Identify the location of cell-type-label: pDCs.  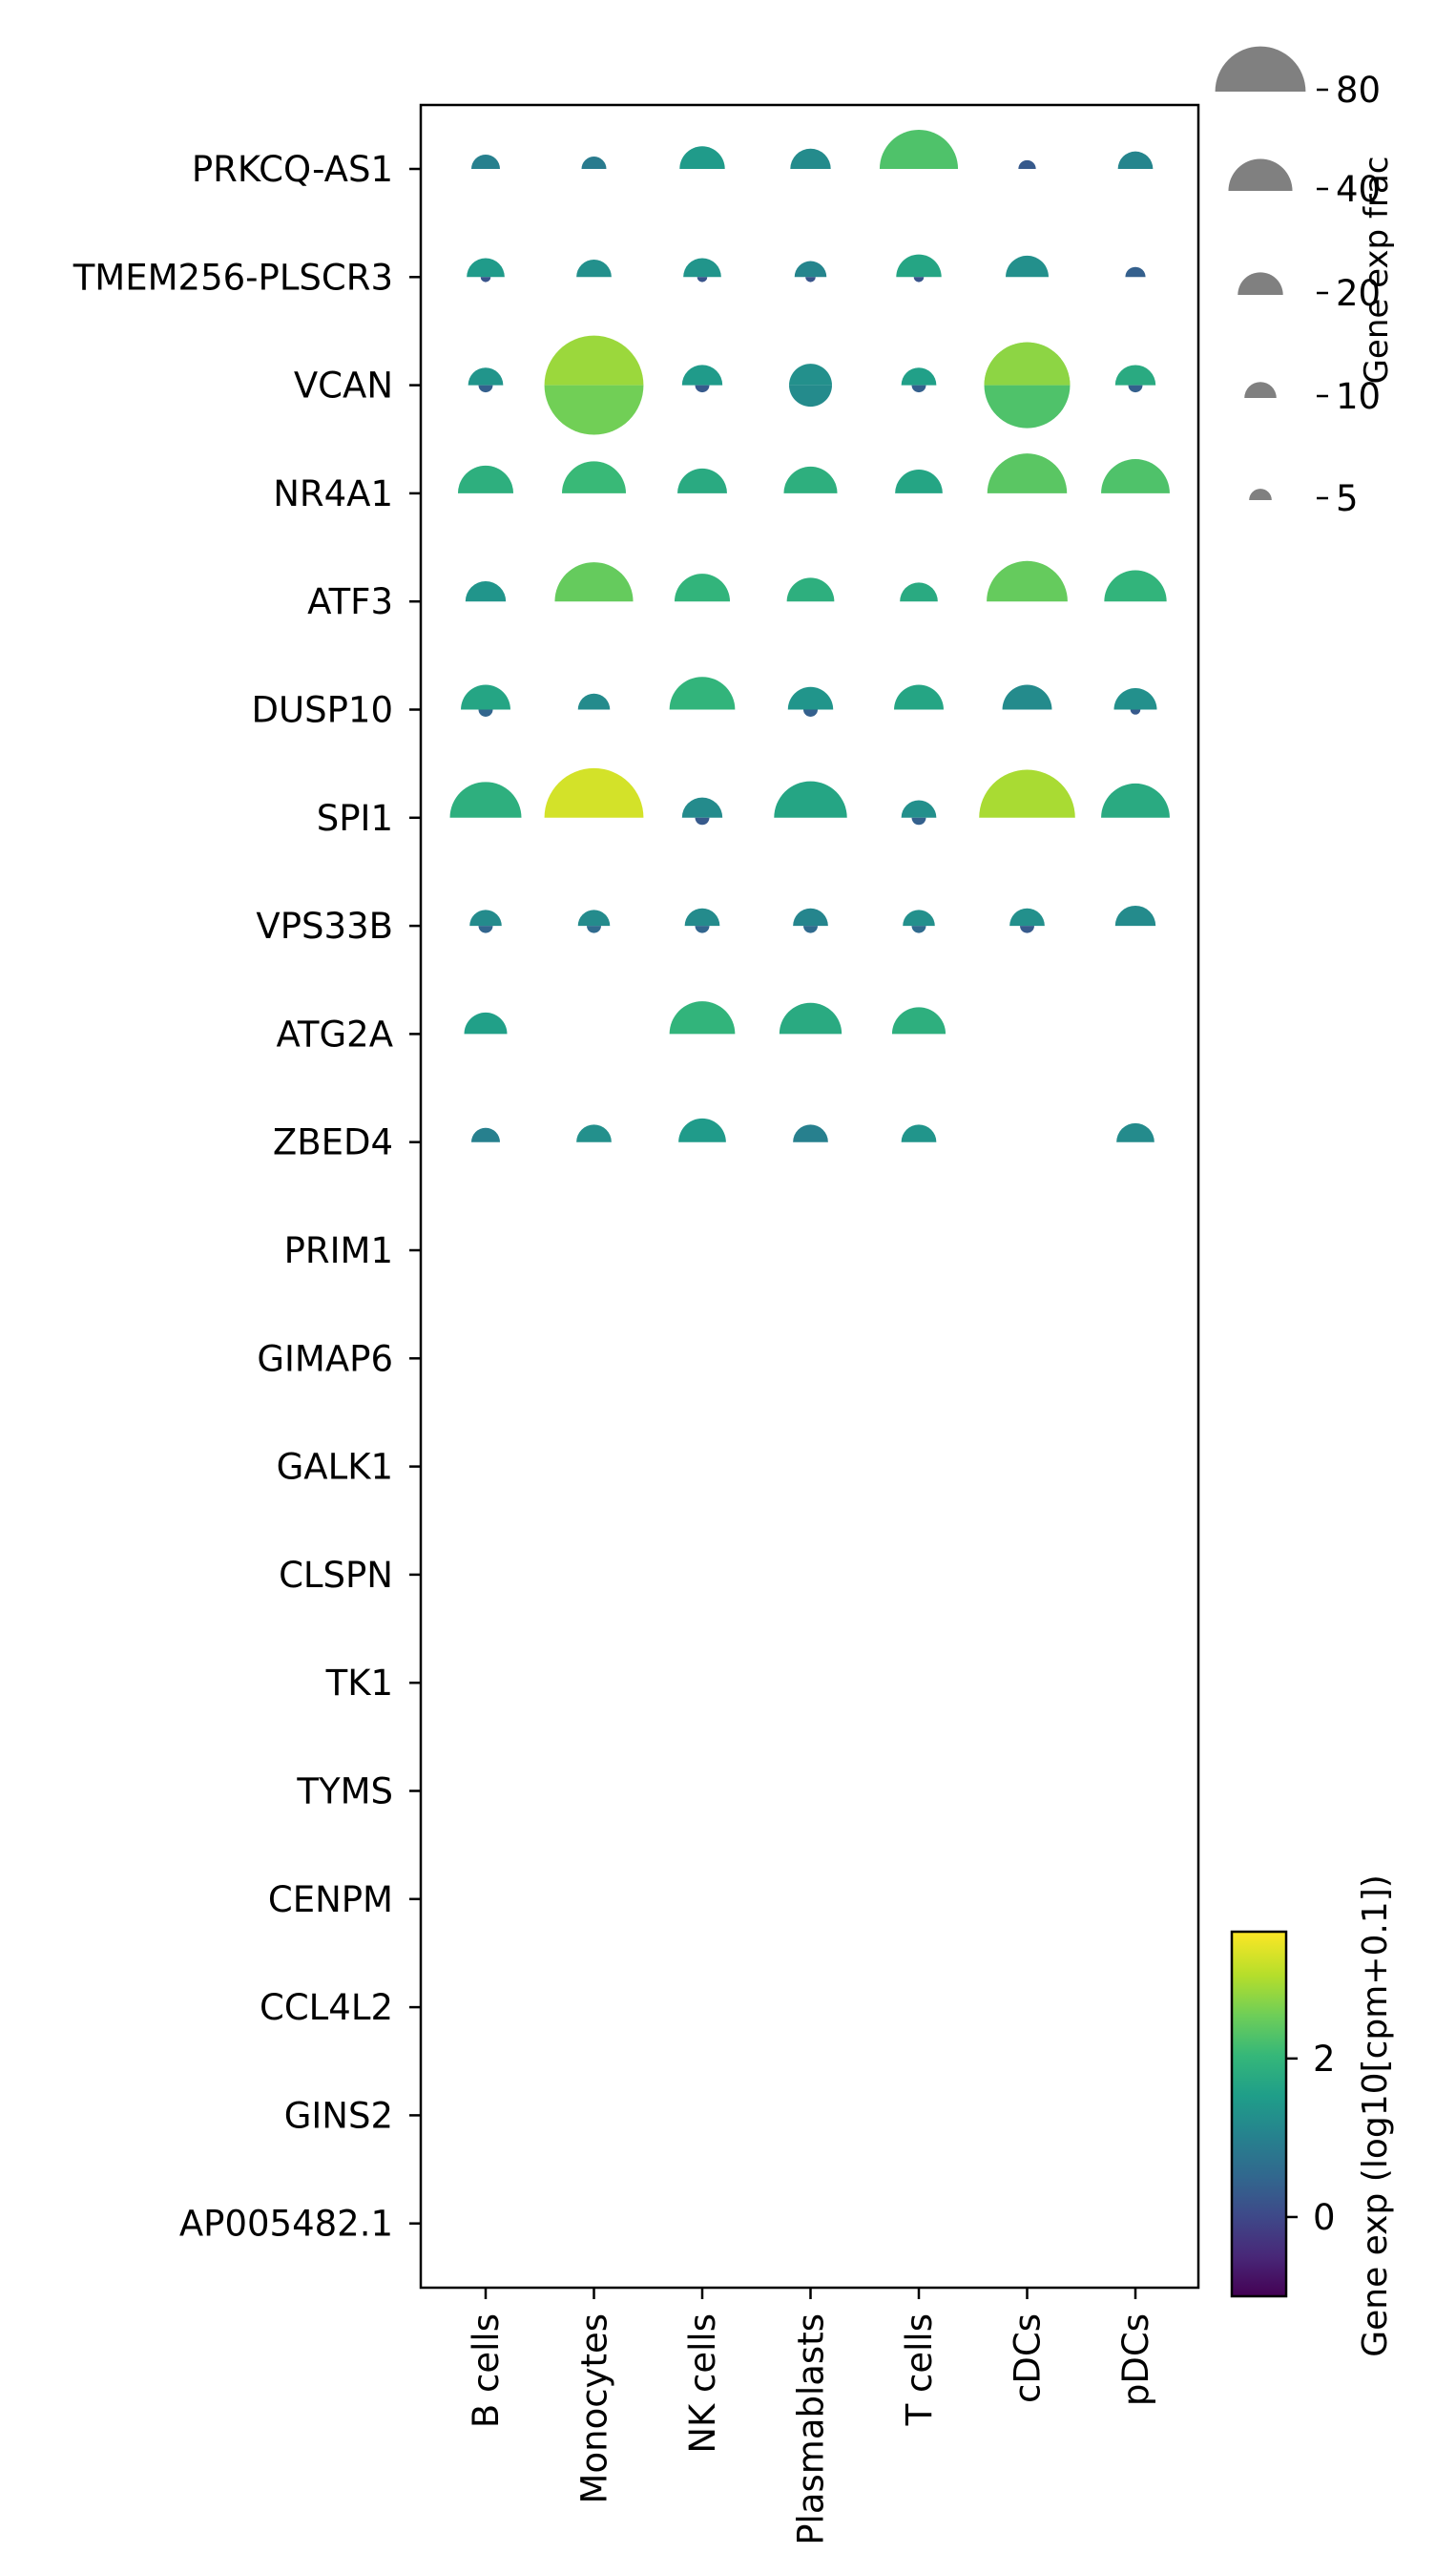
(1135, 2359).